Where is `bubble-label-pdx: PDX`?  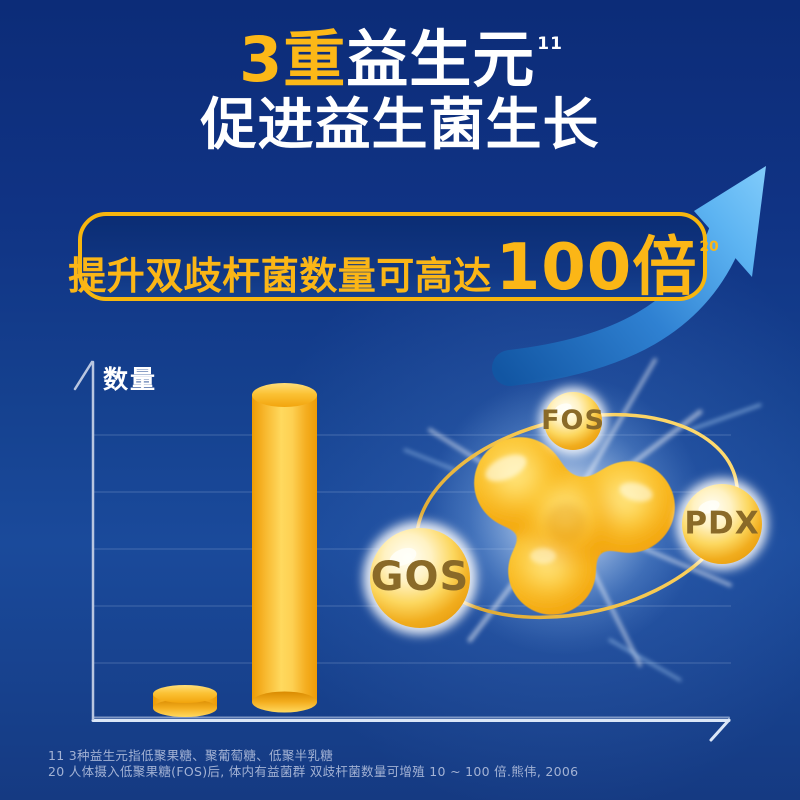
bubble-label-pdx: PDX is located at coordinates (722, 523).